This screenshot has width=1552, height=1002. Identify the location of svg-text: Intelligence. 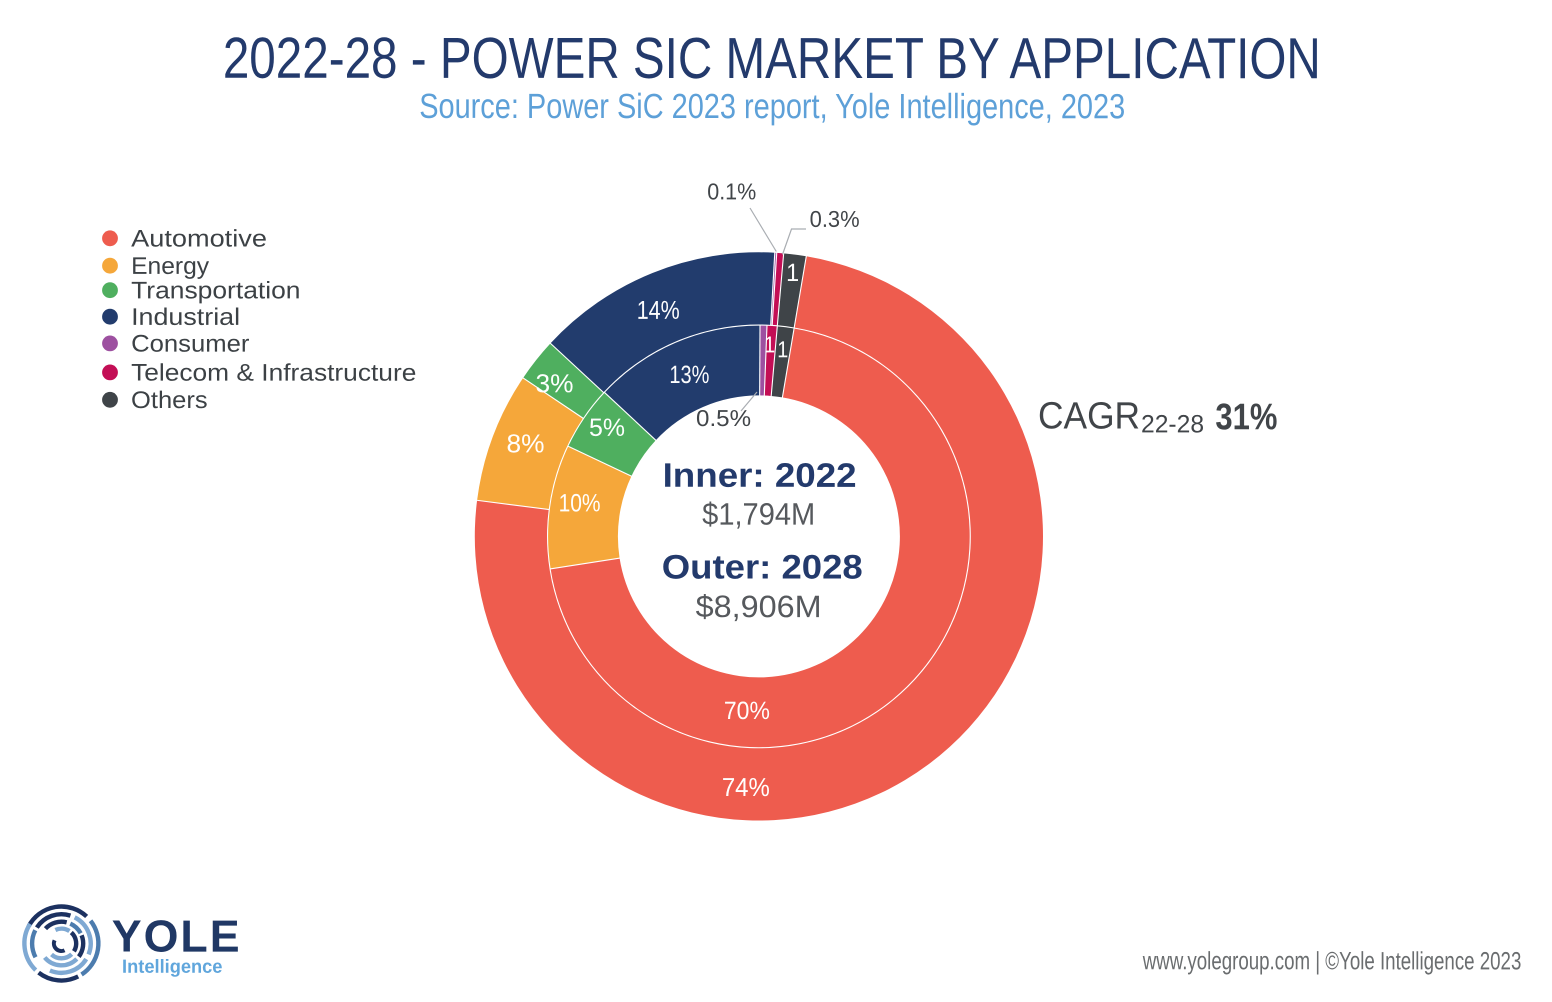
(172, 967).